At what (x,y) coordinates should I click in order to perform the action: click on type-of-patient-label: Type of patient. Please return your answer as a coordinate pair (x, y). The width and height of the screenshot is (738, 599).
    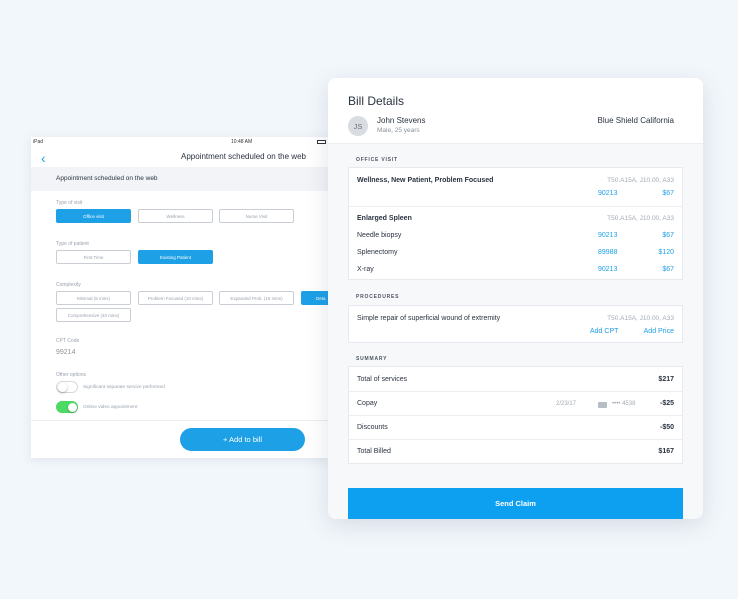
    Looking at the image, I should click on (72, 244).